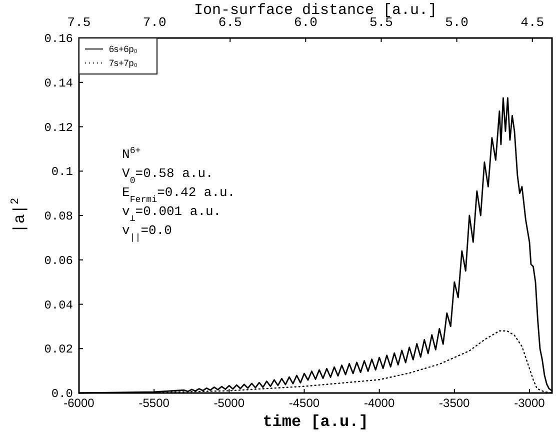 This screenshot has height=440, width=556. Describe the element at coordinates (58, 305) in the screenshot. I see `y-tick-label: 0.04` at that location.